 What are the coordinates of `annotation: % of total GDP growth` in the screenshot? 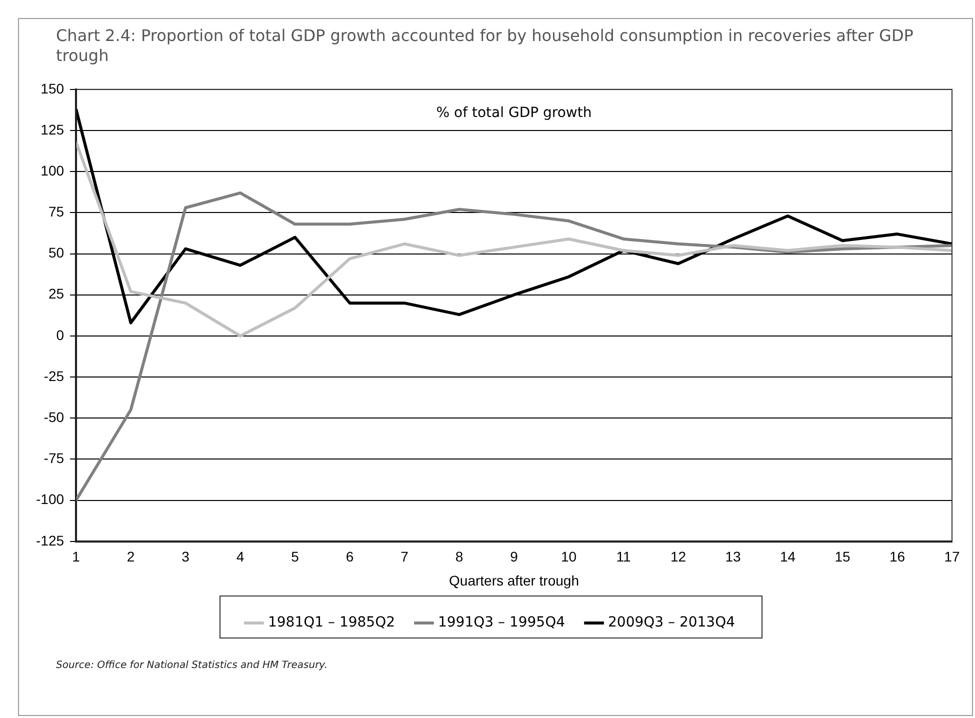 It's located at (514, 113).